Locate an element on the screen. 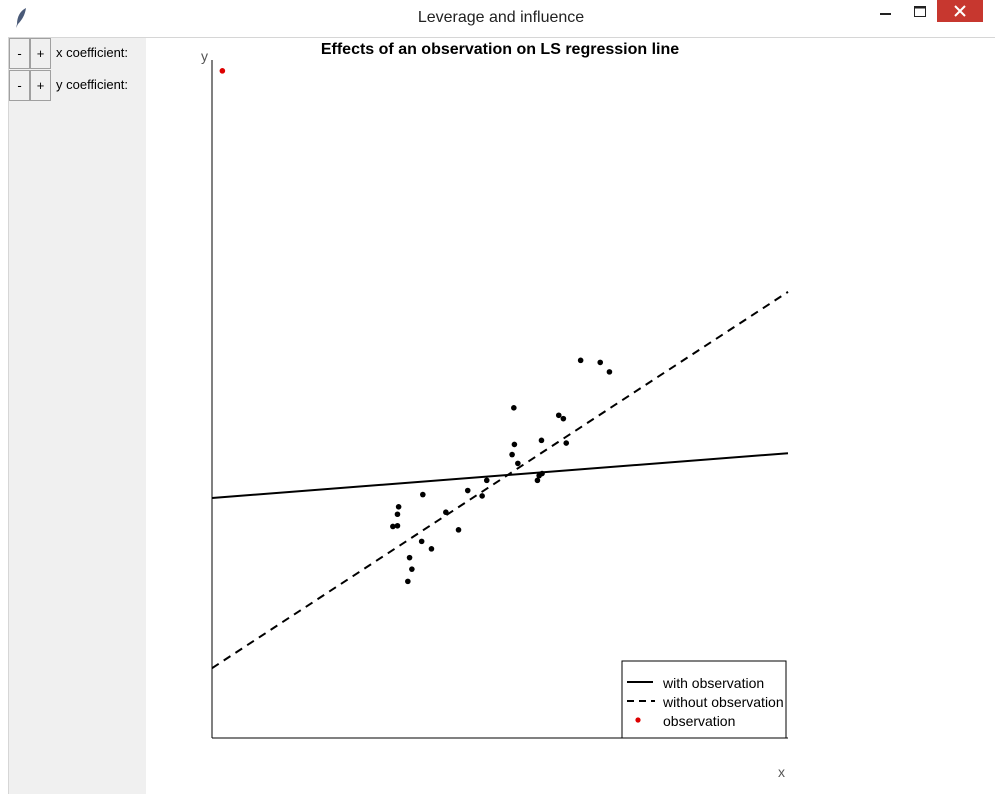 This screenshot has width=1002, height=794. regression-line-with-observation is located at coordinates (500, 475).